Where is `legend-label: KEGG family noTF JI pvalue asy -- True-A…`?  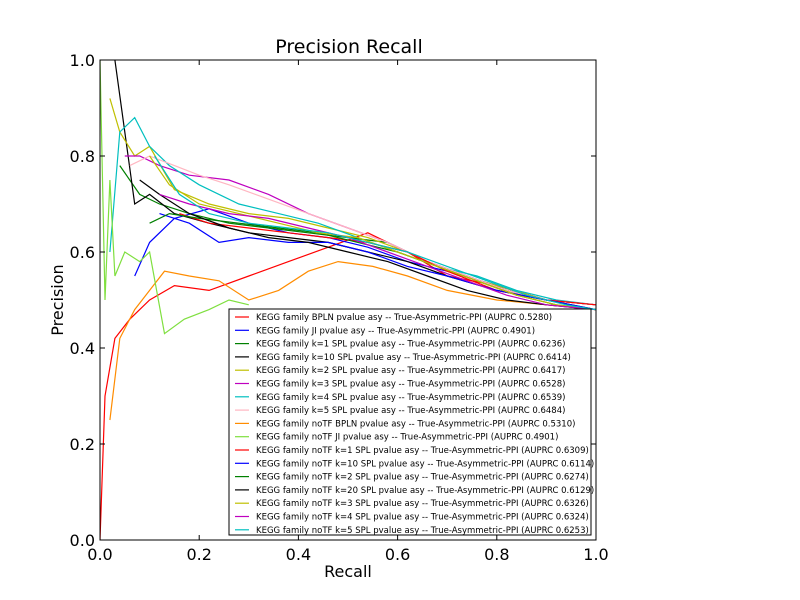
legend-label: KEGG family noTF JI pvalue asy -- True-A… is located at coordinates (407, 438).